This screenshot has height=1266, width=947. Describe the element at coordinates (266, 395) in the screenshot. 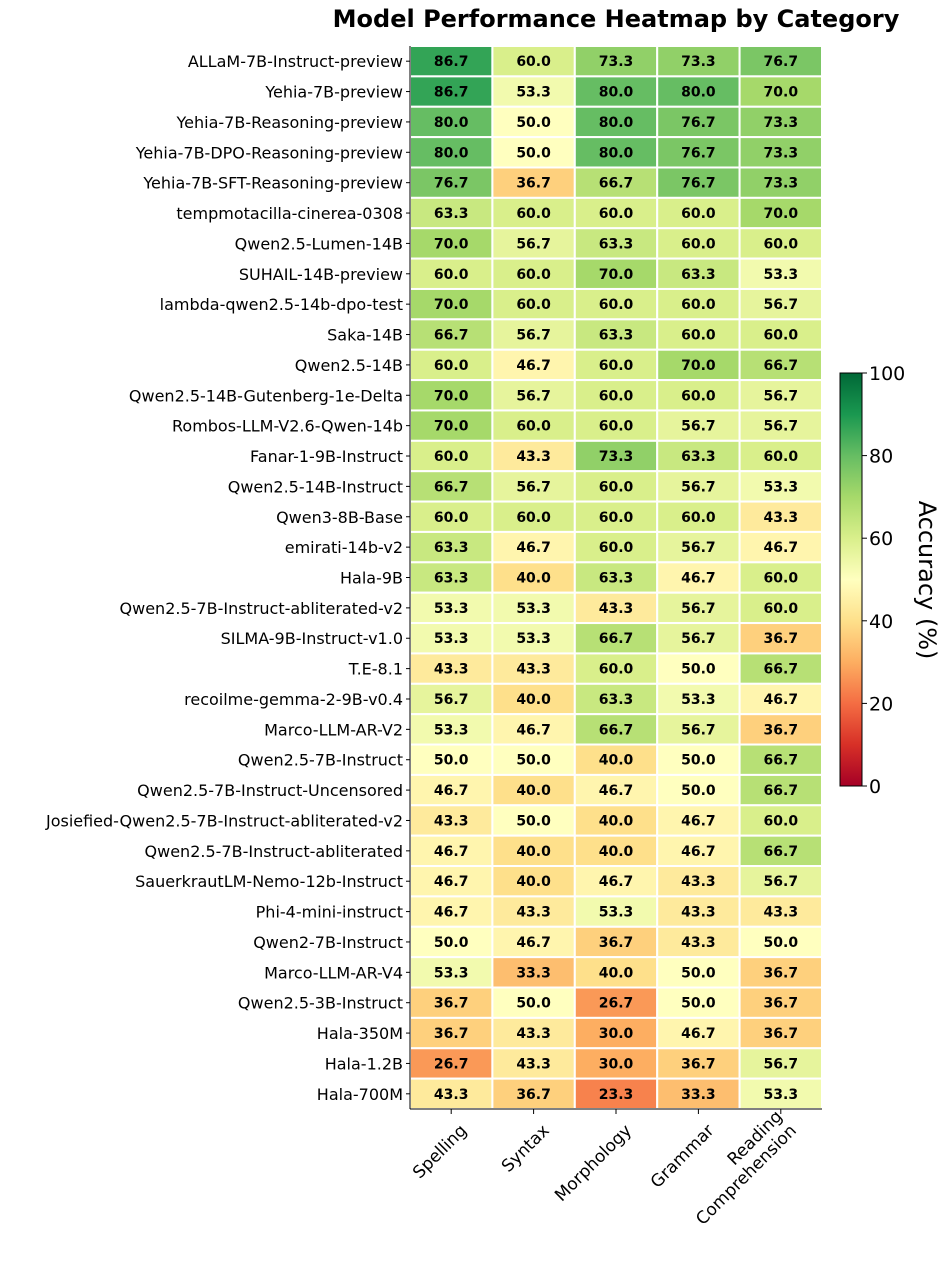

I see `row-label: Qwen2.5-14B-Gutenberg-1e-Delta` at that location.